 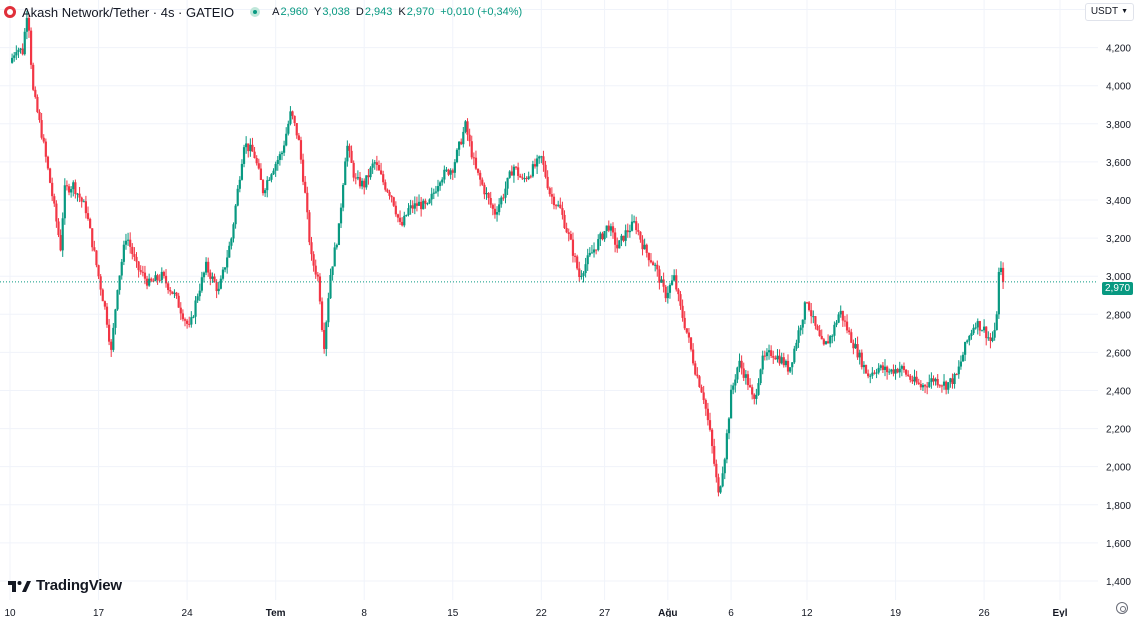 I want to click on y-tick-label: 2,600, so click(x=1118, y=353).